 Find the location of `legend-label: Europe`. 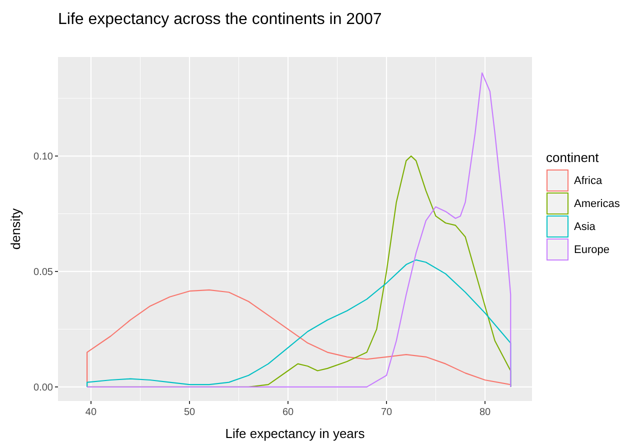

legend-label: Europe is located at coordinates (592, 250).